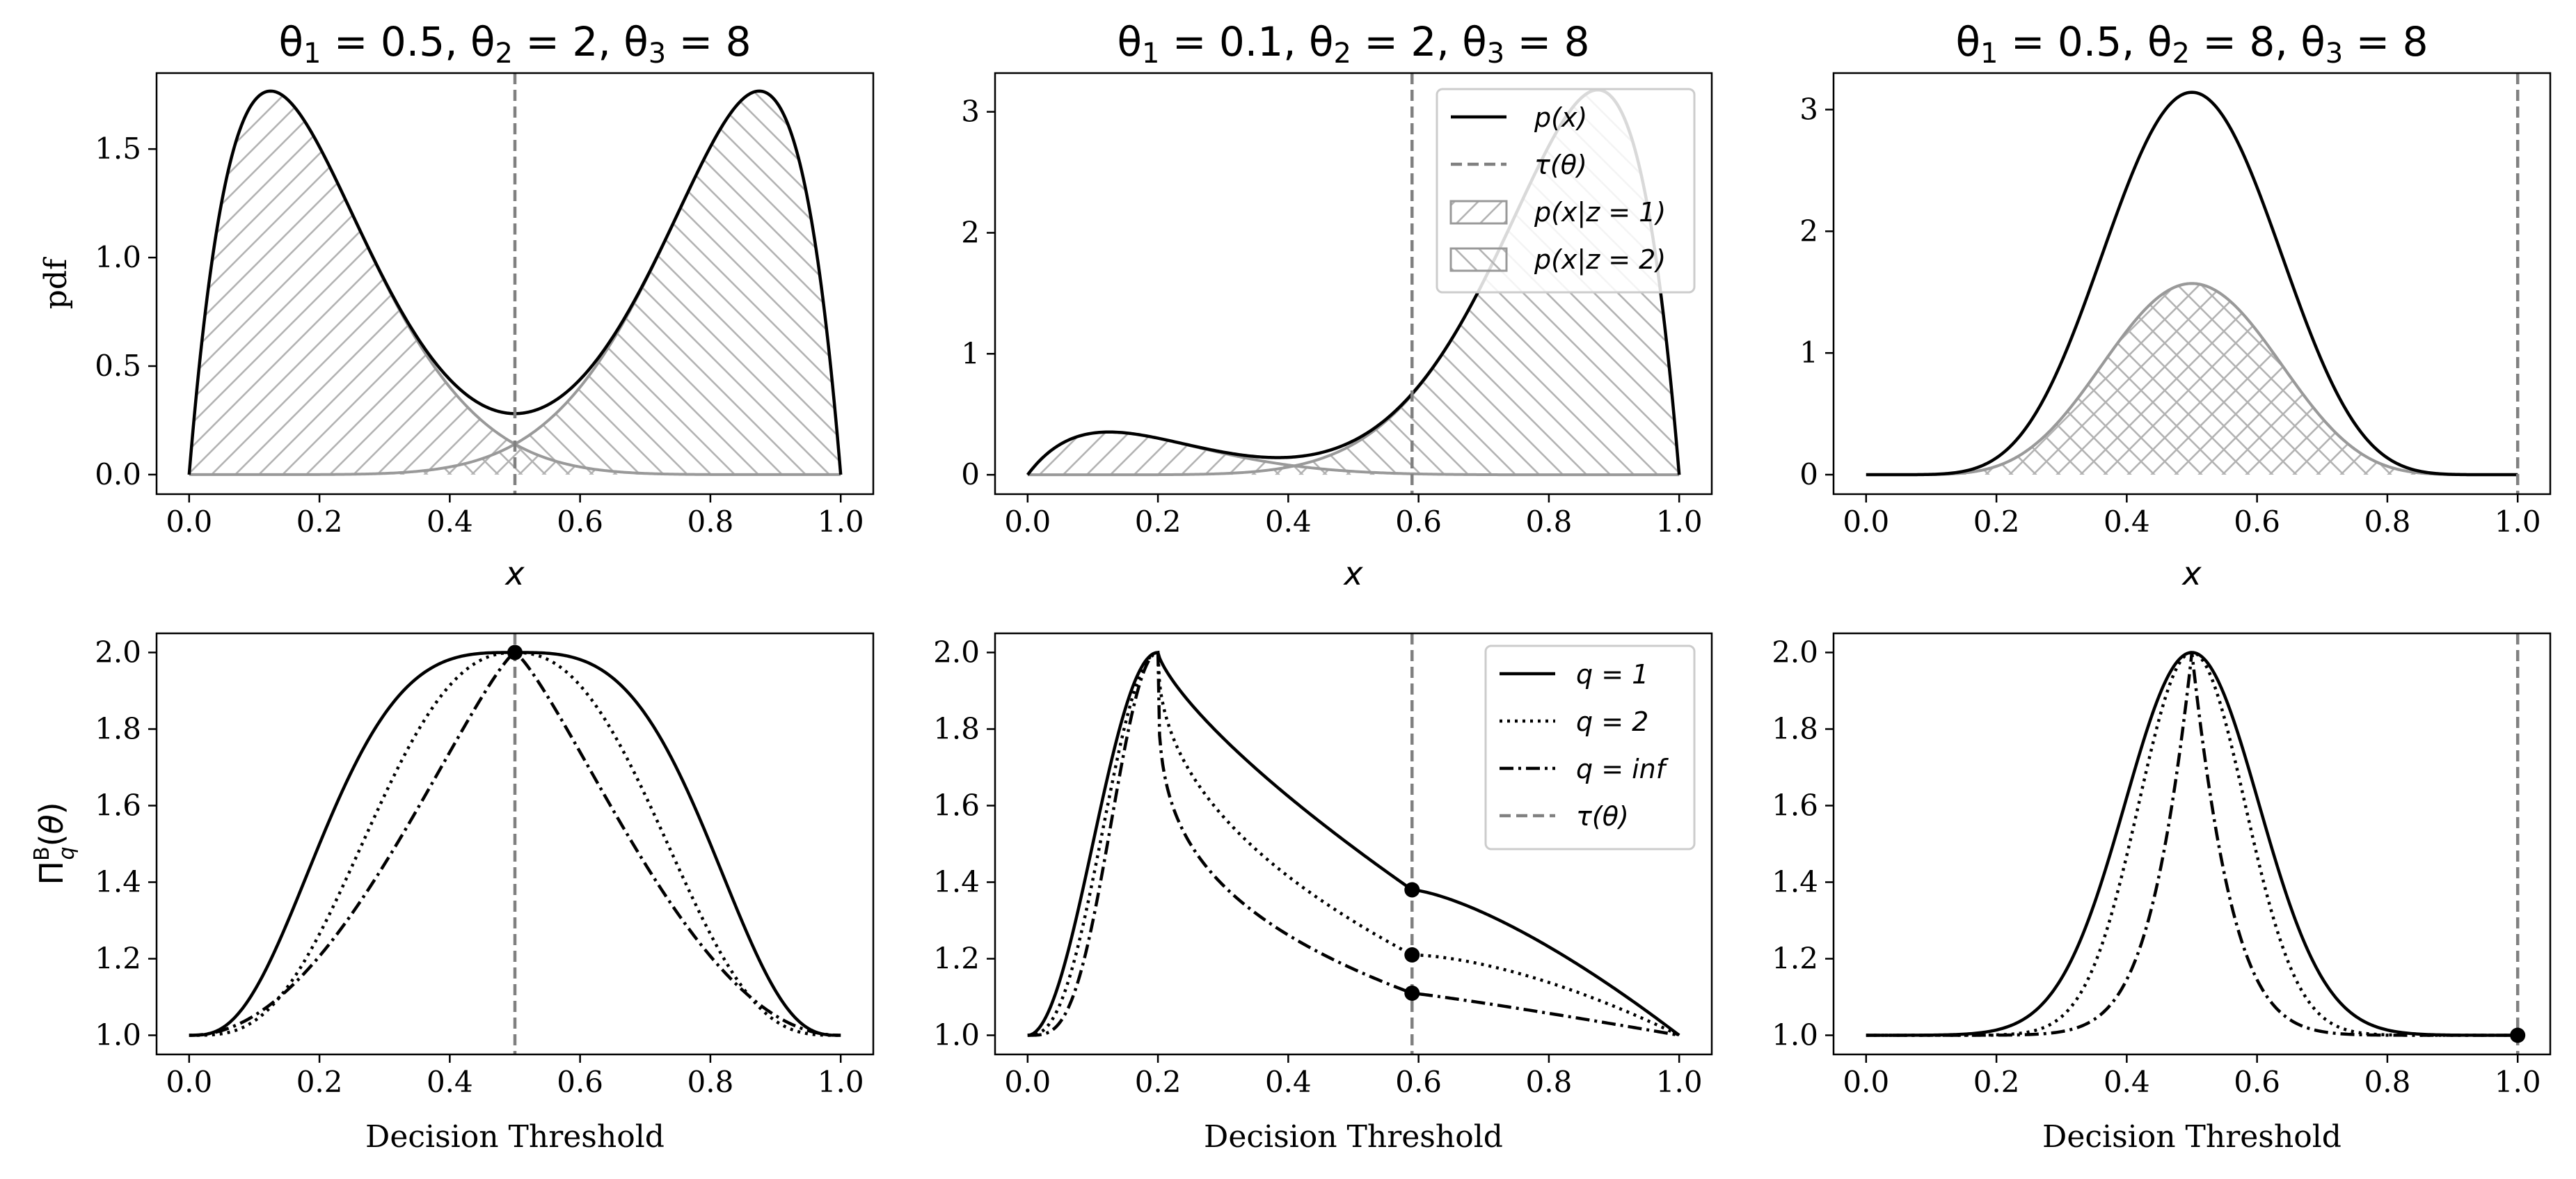  Describe the element at coordinates (2191, 44) in the screenshot. I see `panel-title-top-right: θ1 = 0.5, θ2 = 8, θ3 = 8` at that location.